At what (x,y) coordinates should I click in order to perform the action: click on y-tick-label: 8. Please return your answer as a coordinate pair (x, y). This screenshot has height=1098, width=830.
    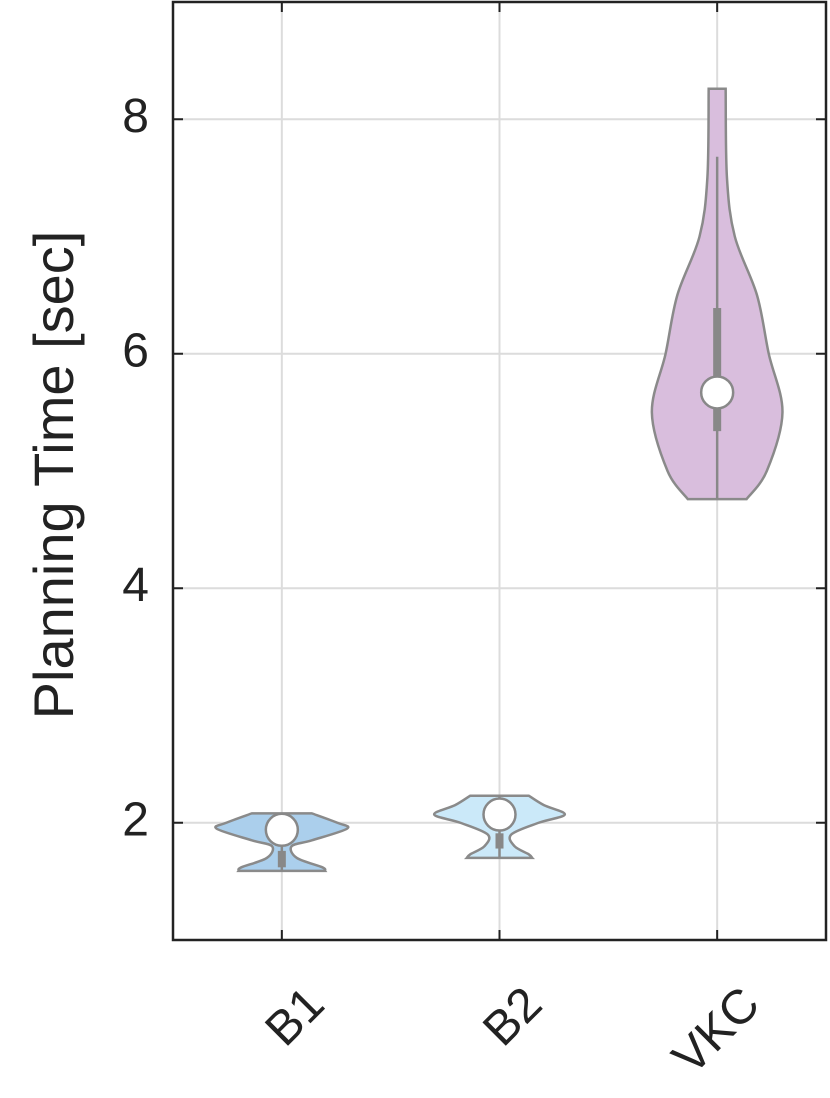
    Looking at the image, I should click on (135, 116).